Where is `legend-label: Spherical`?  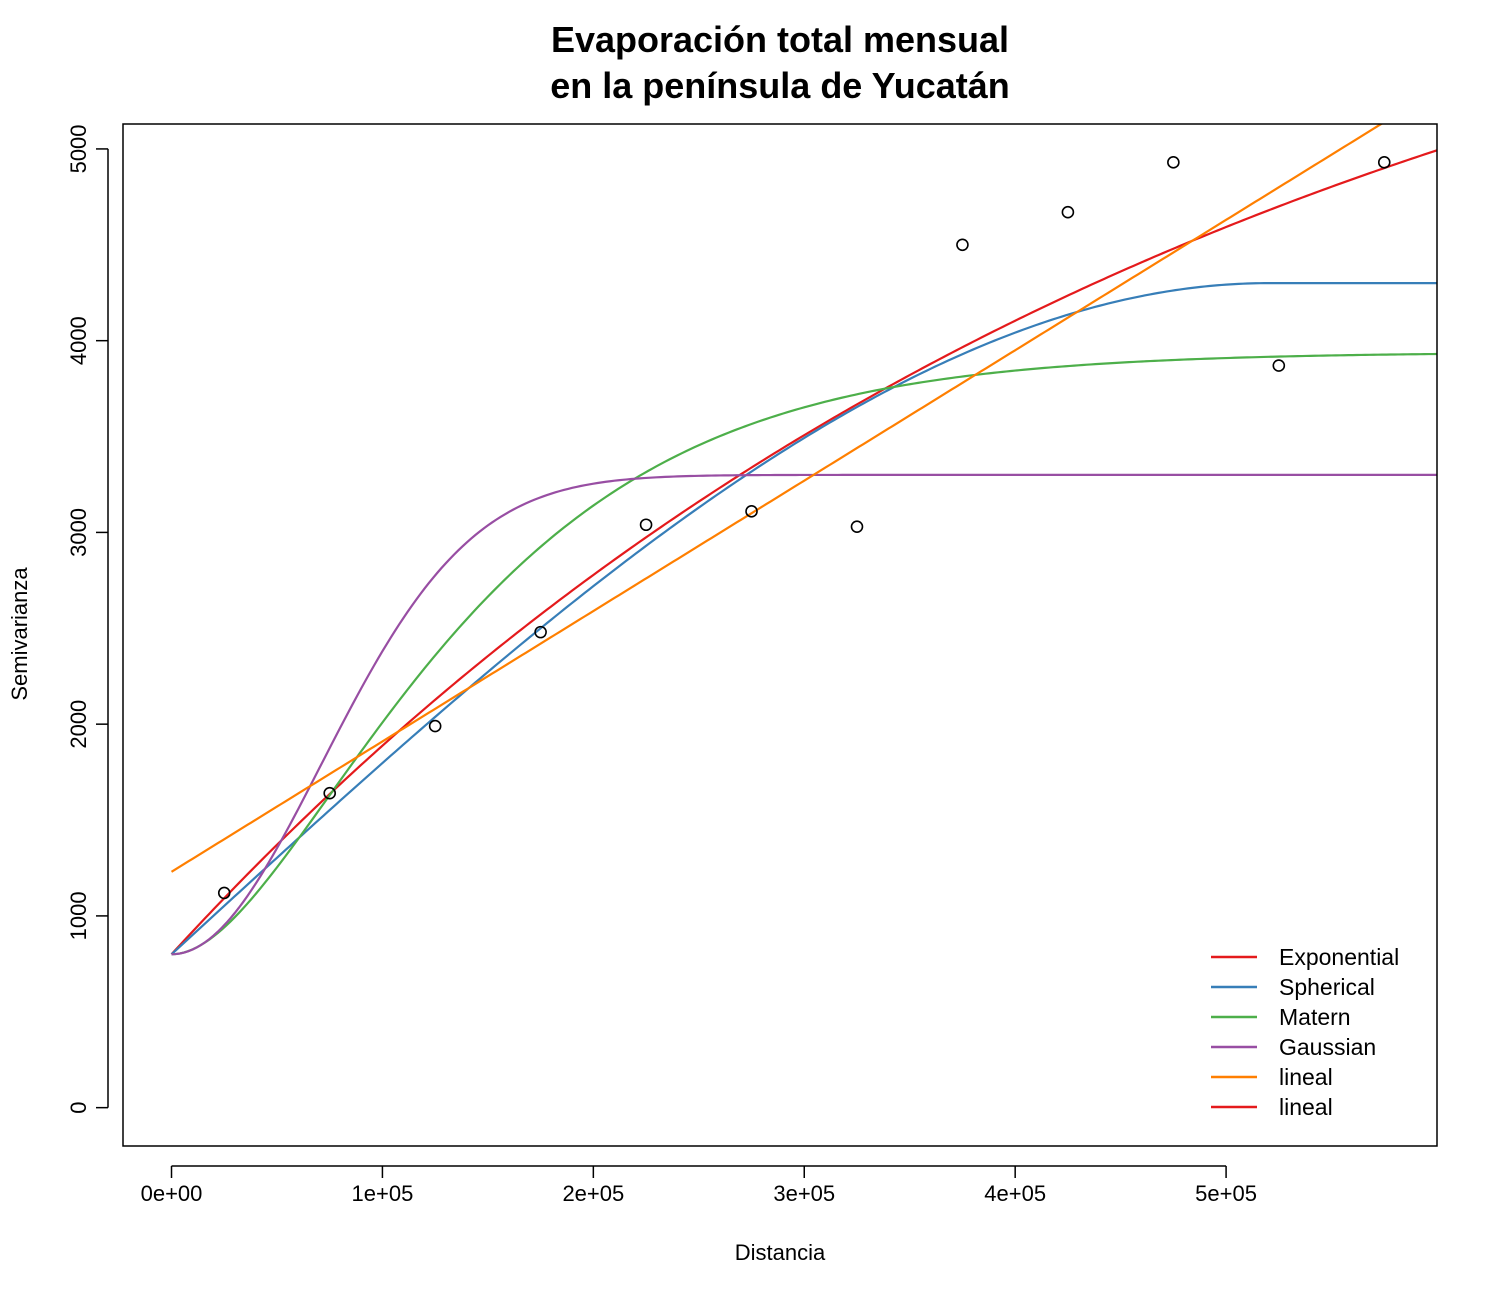
legend-label: Spherical is located at coordinates (1327, 987).